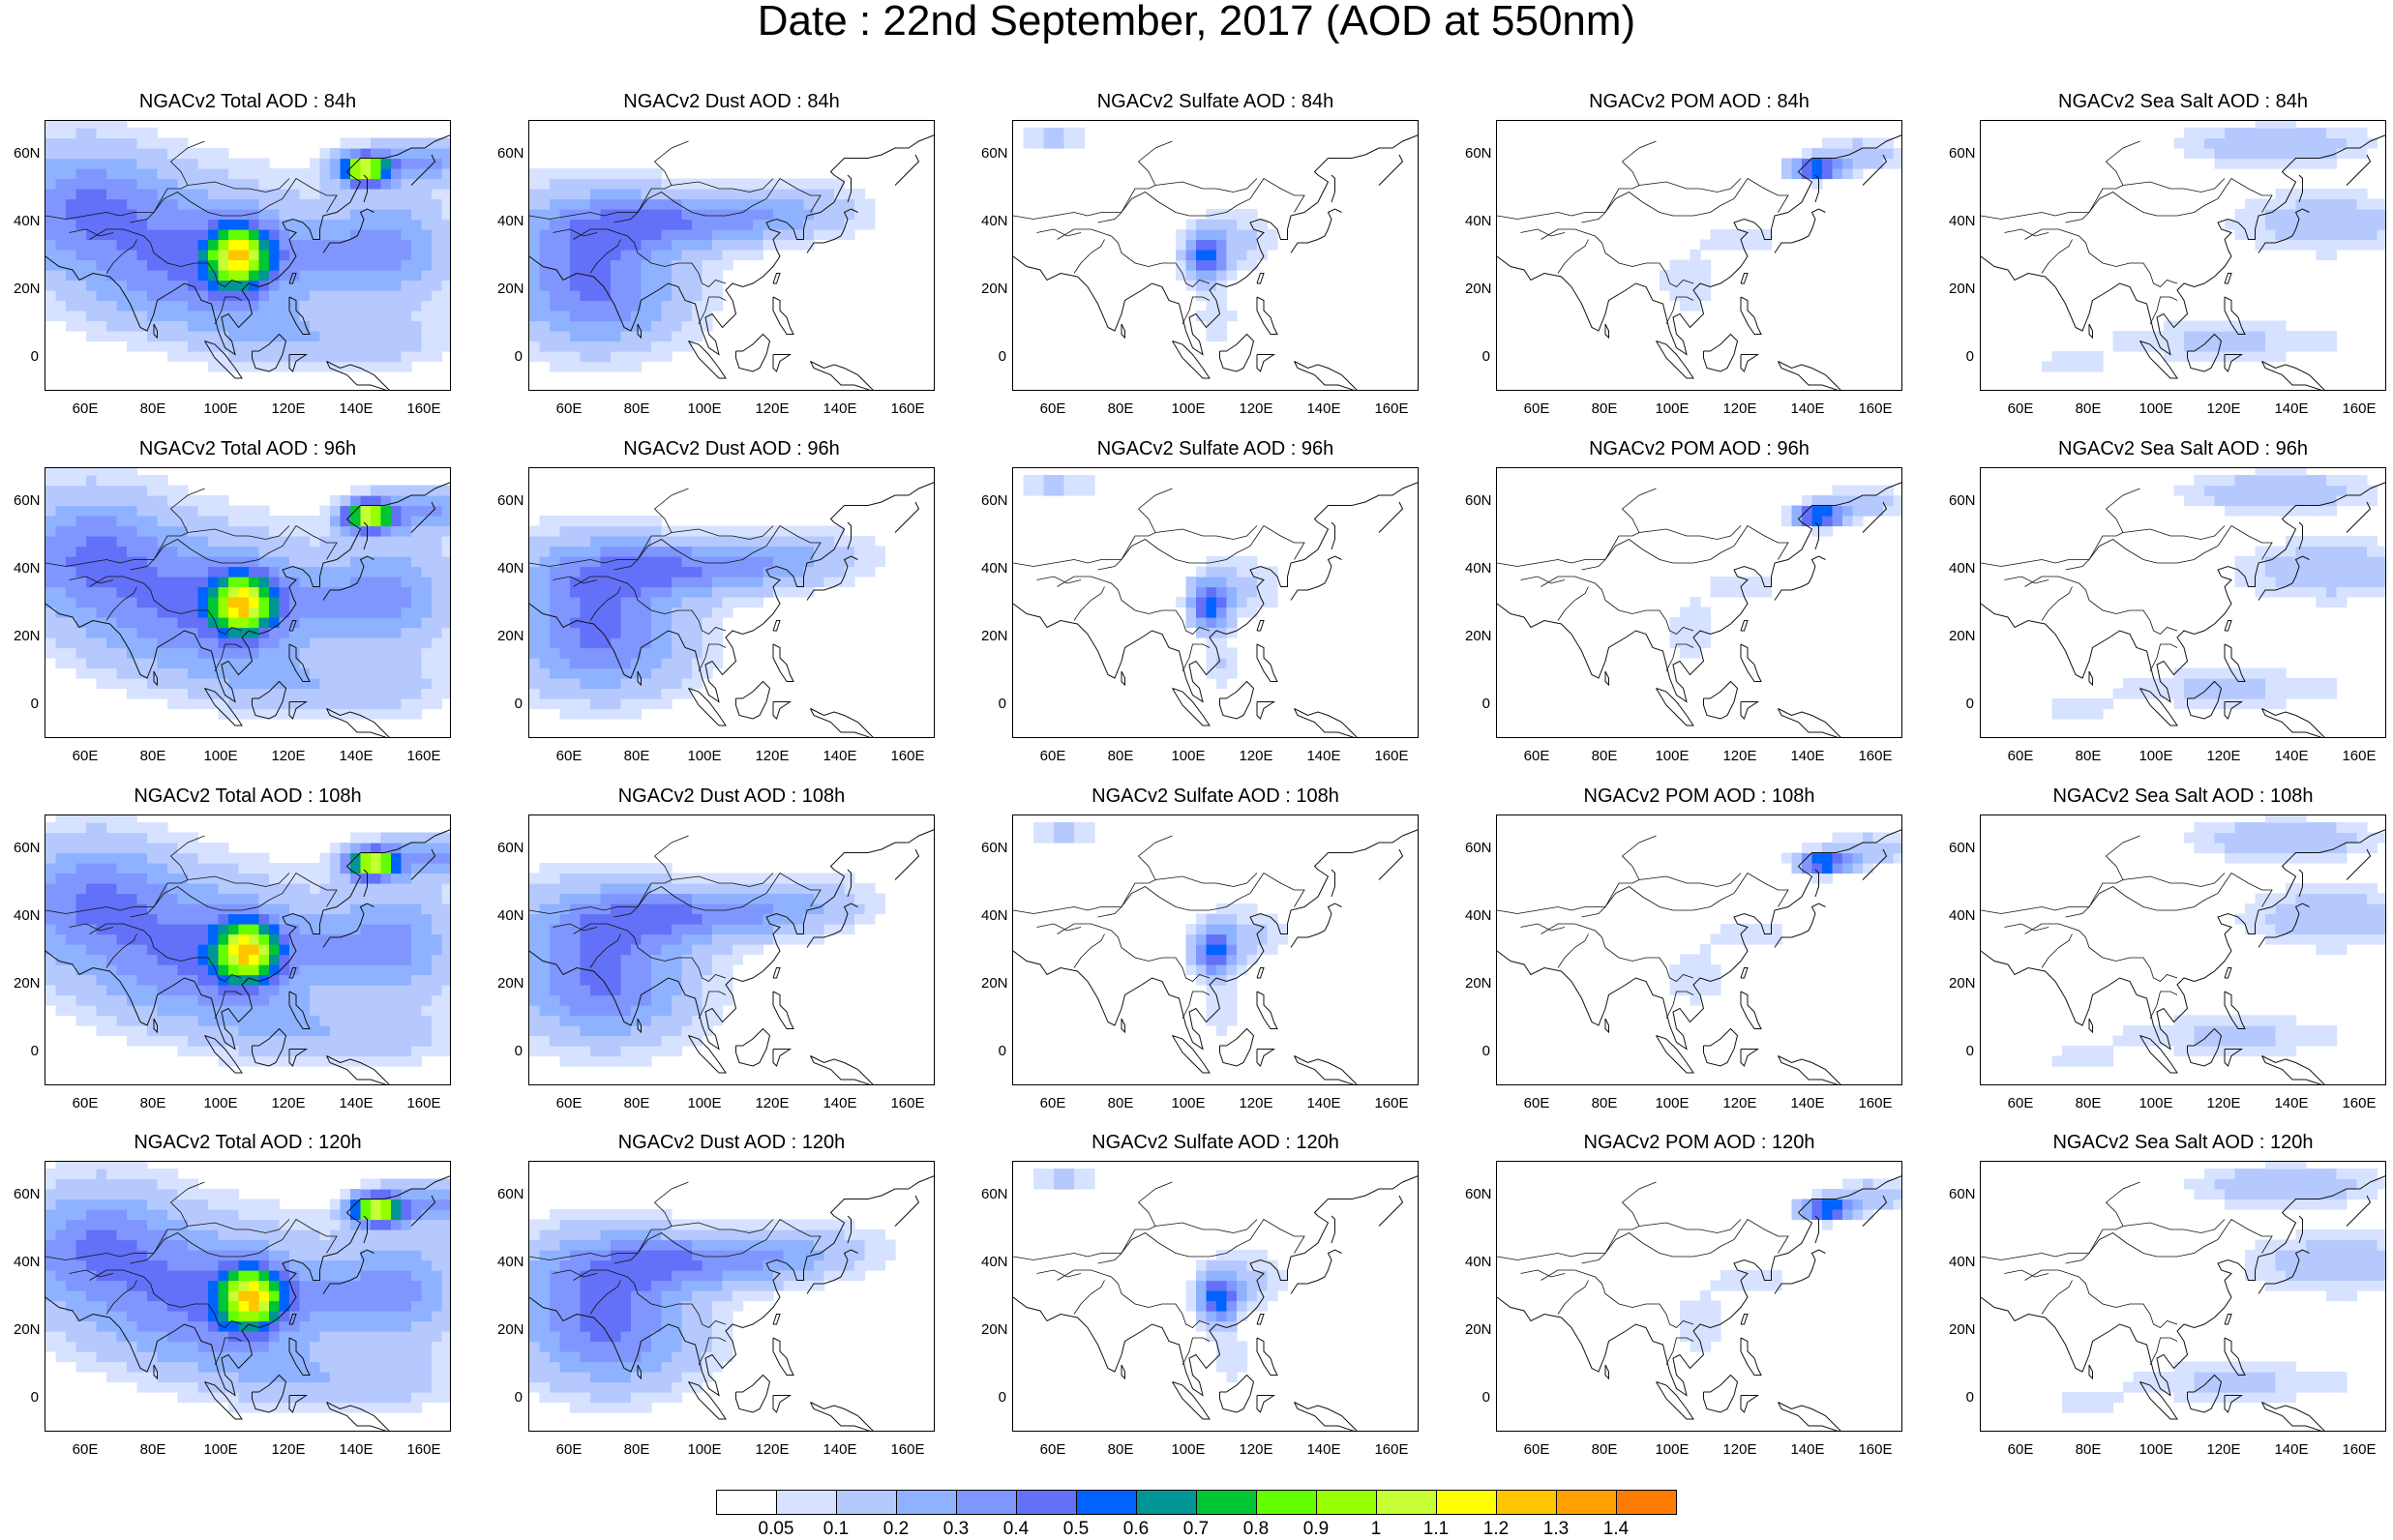  I want to click on colorbar-label: 1.3, so click(1556, 1529).